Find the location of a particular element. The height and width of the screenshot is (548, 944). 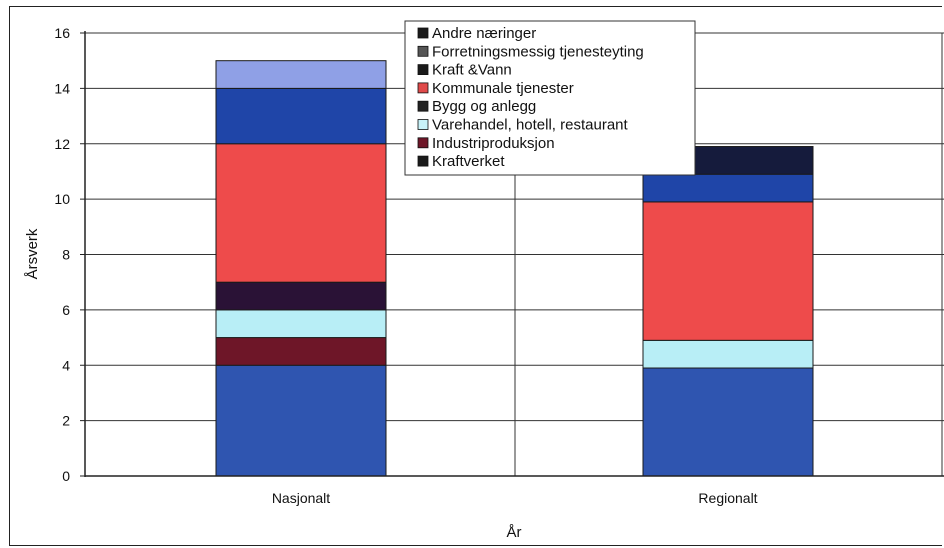

y-tick-label-12: 12 is located at coordinates (62, 144).